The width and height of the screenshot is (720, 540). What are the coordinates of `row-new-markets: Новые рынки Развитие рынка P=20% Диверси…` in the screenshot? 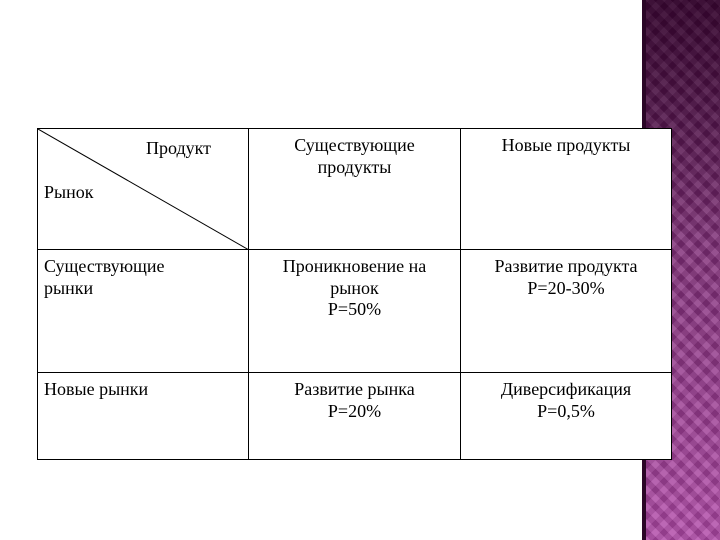 It's located at (354, 416).